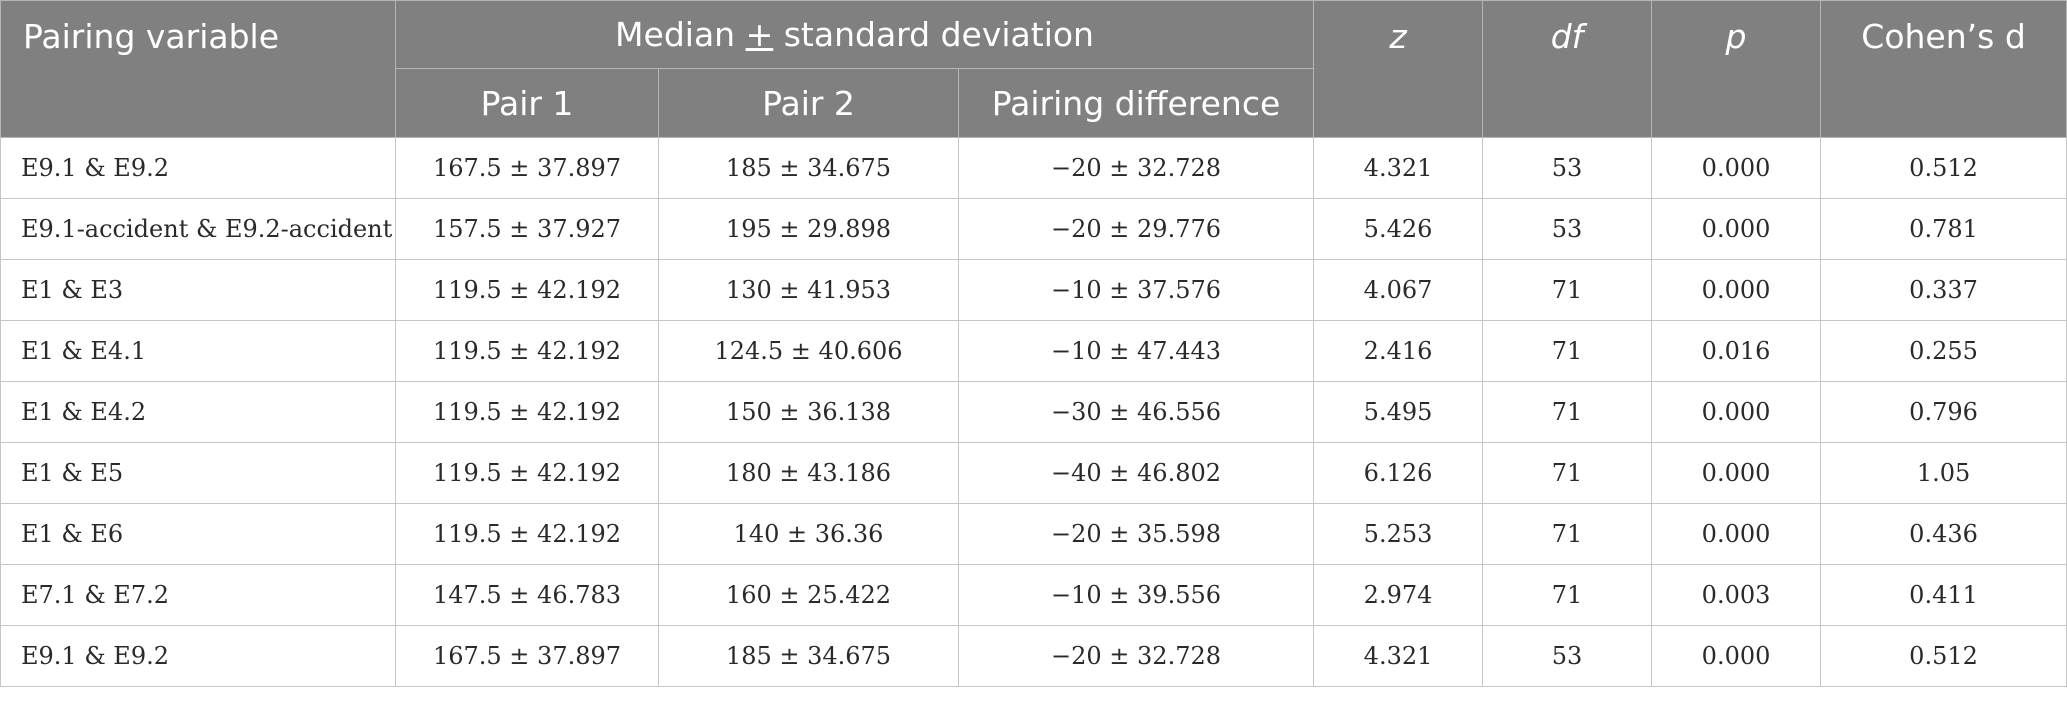  Describe the element at coordinates (198, 229) in the screenshot. I see `cell-variable: E9.1-accident & E9.2-accident` at that location.